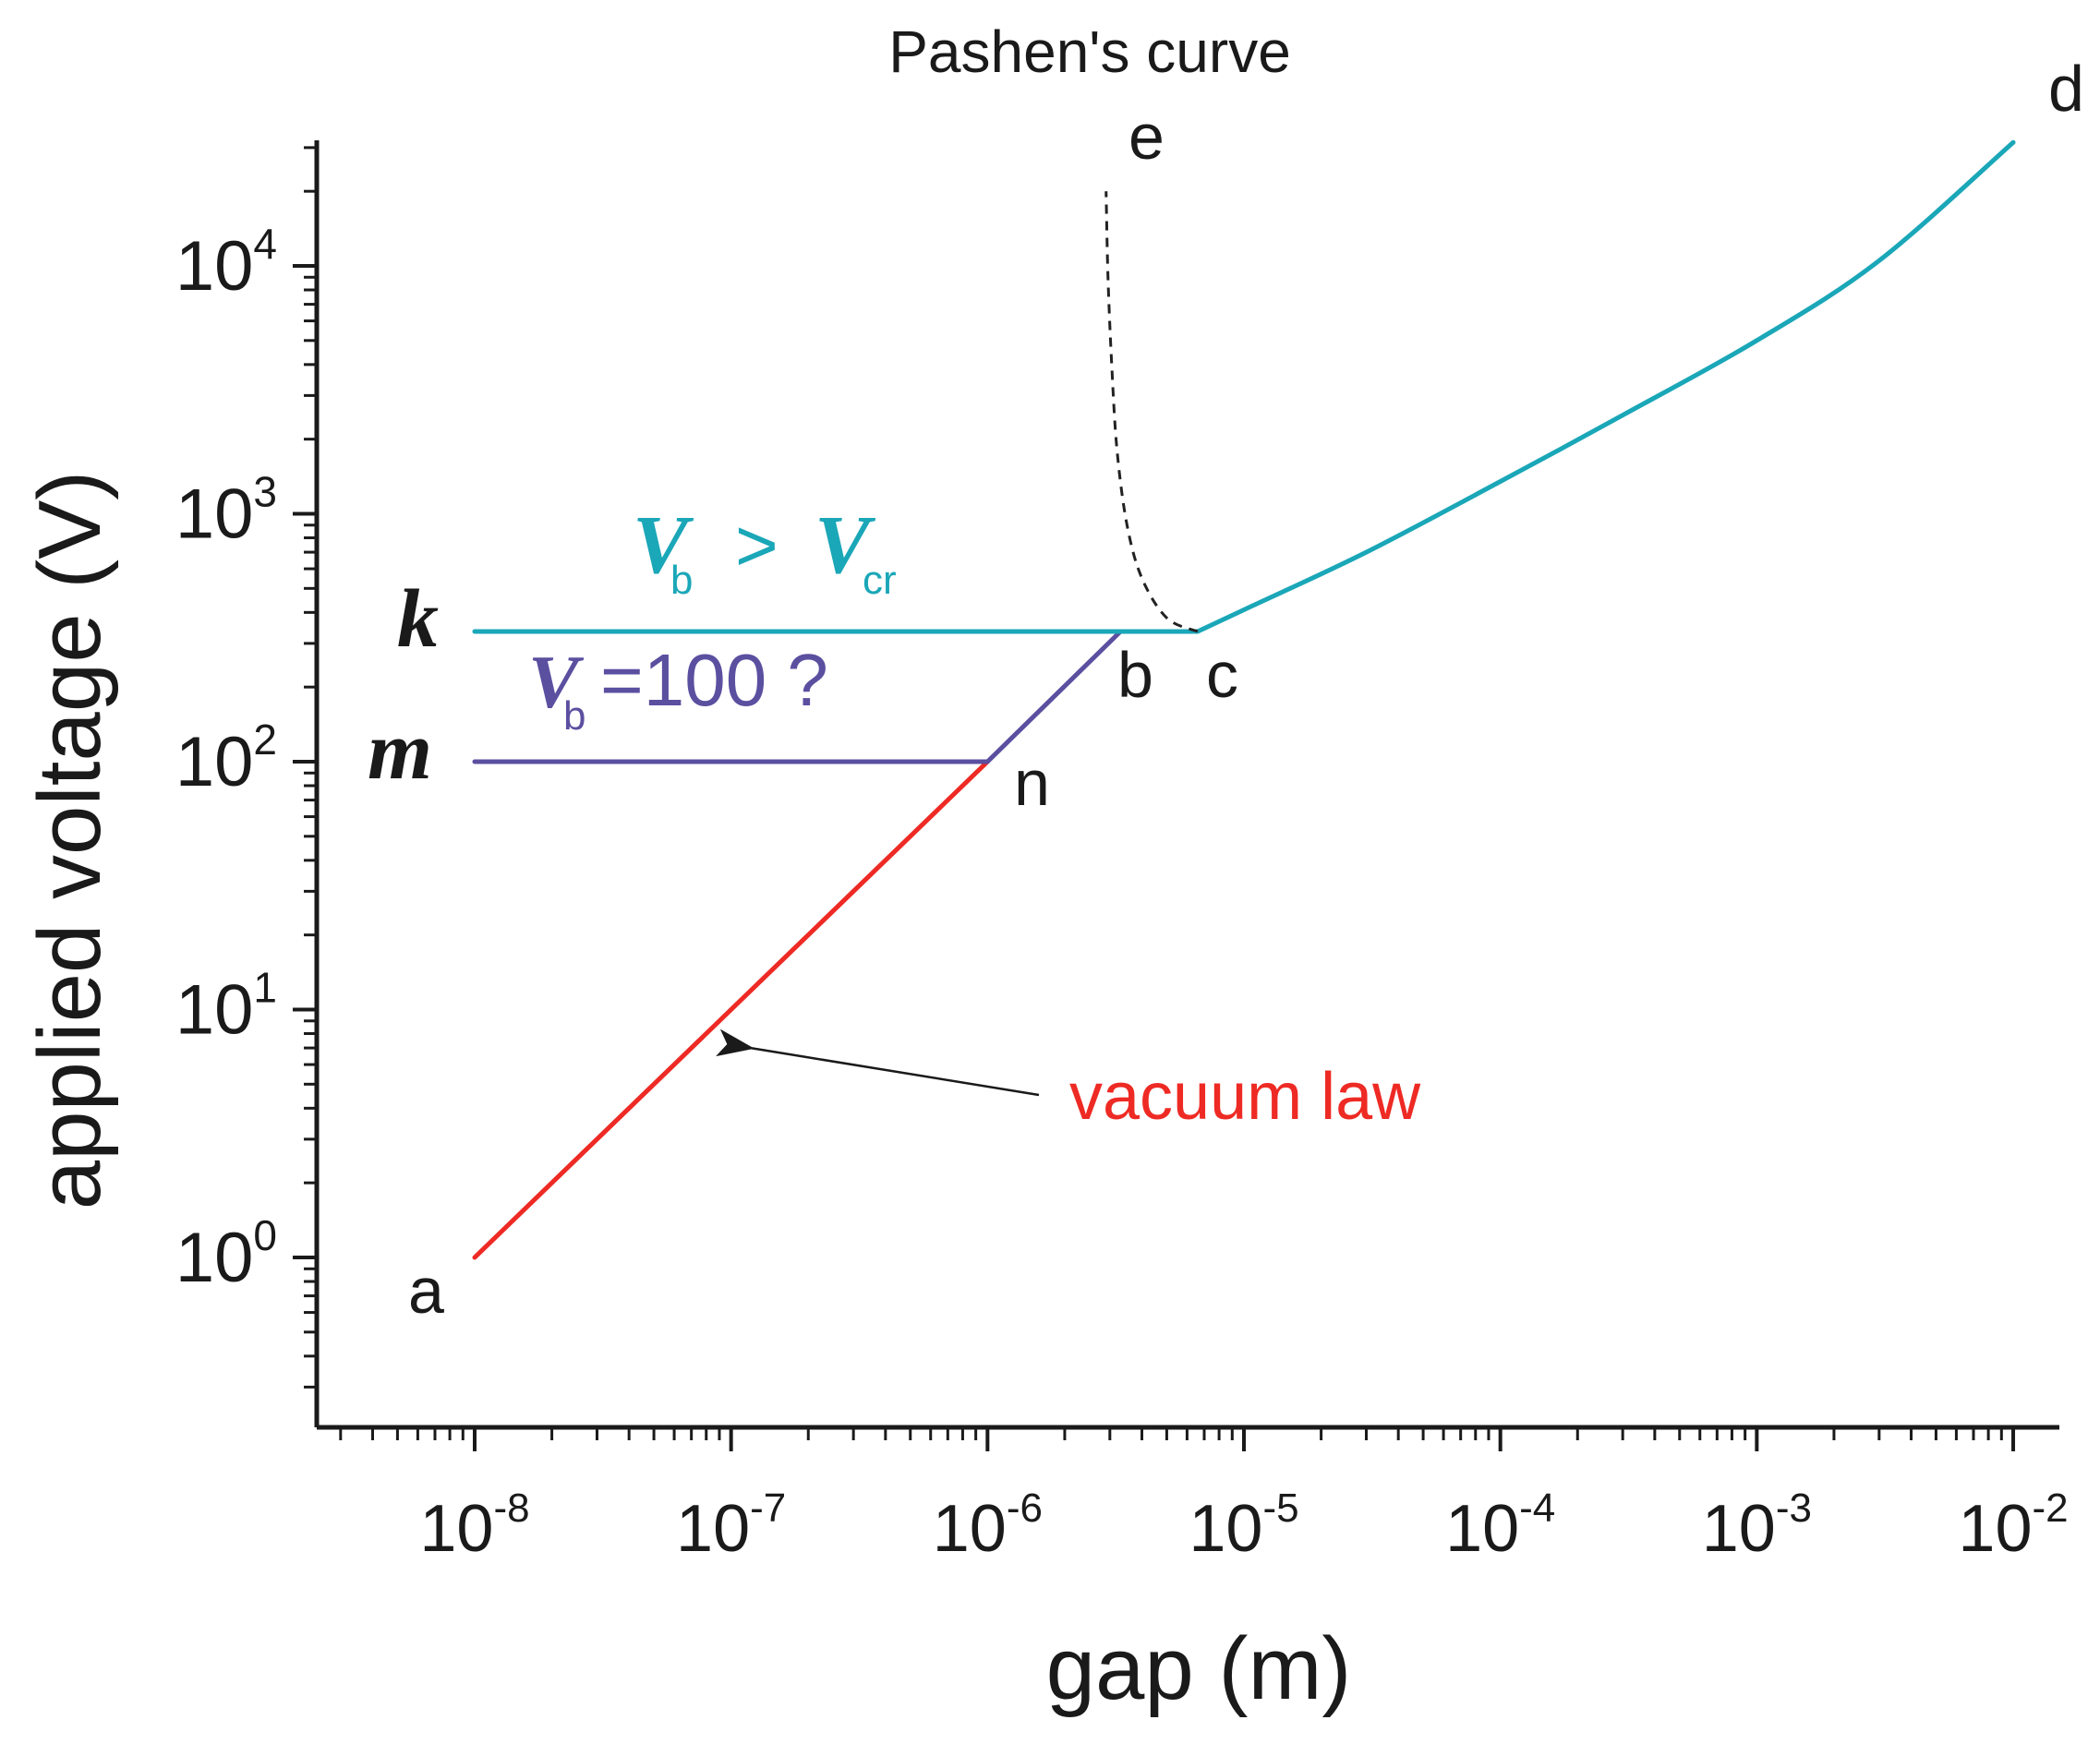 The image size is (2100, 1744). Describe the element at coordinates (1757, 1526) in the screenshot. I see `x-tick-label: 10⁻³` at that location.